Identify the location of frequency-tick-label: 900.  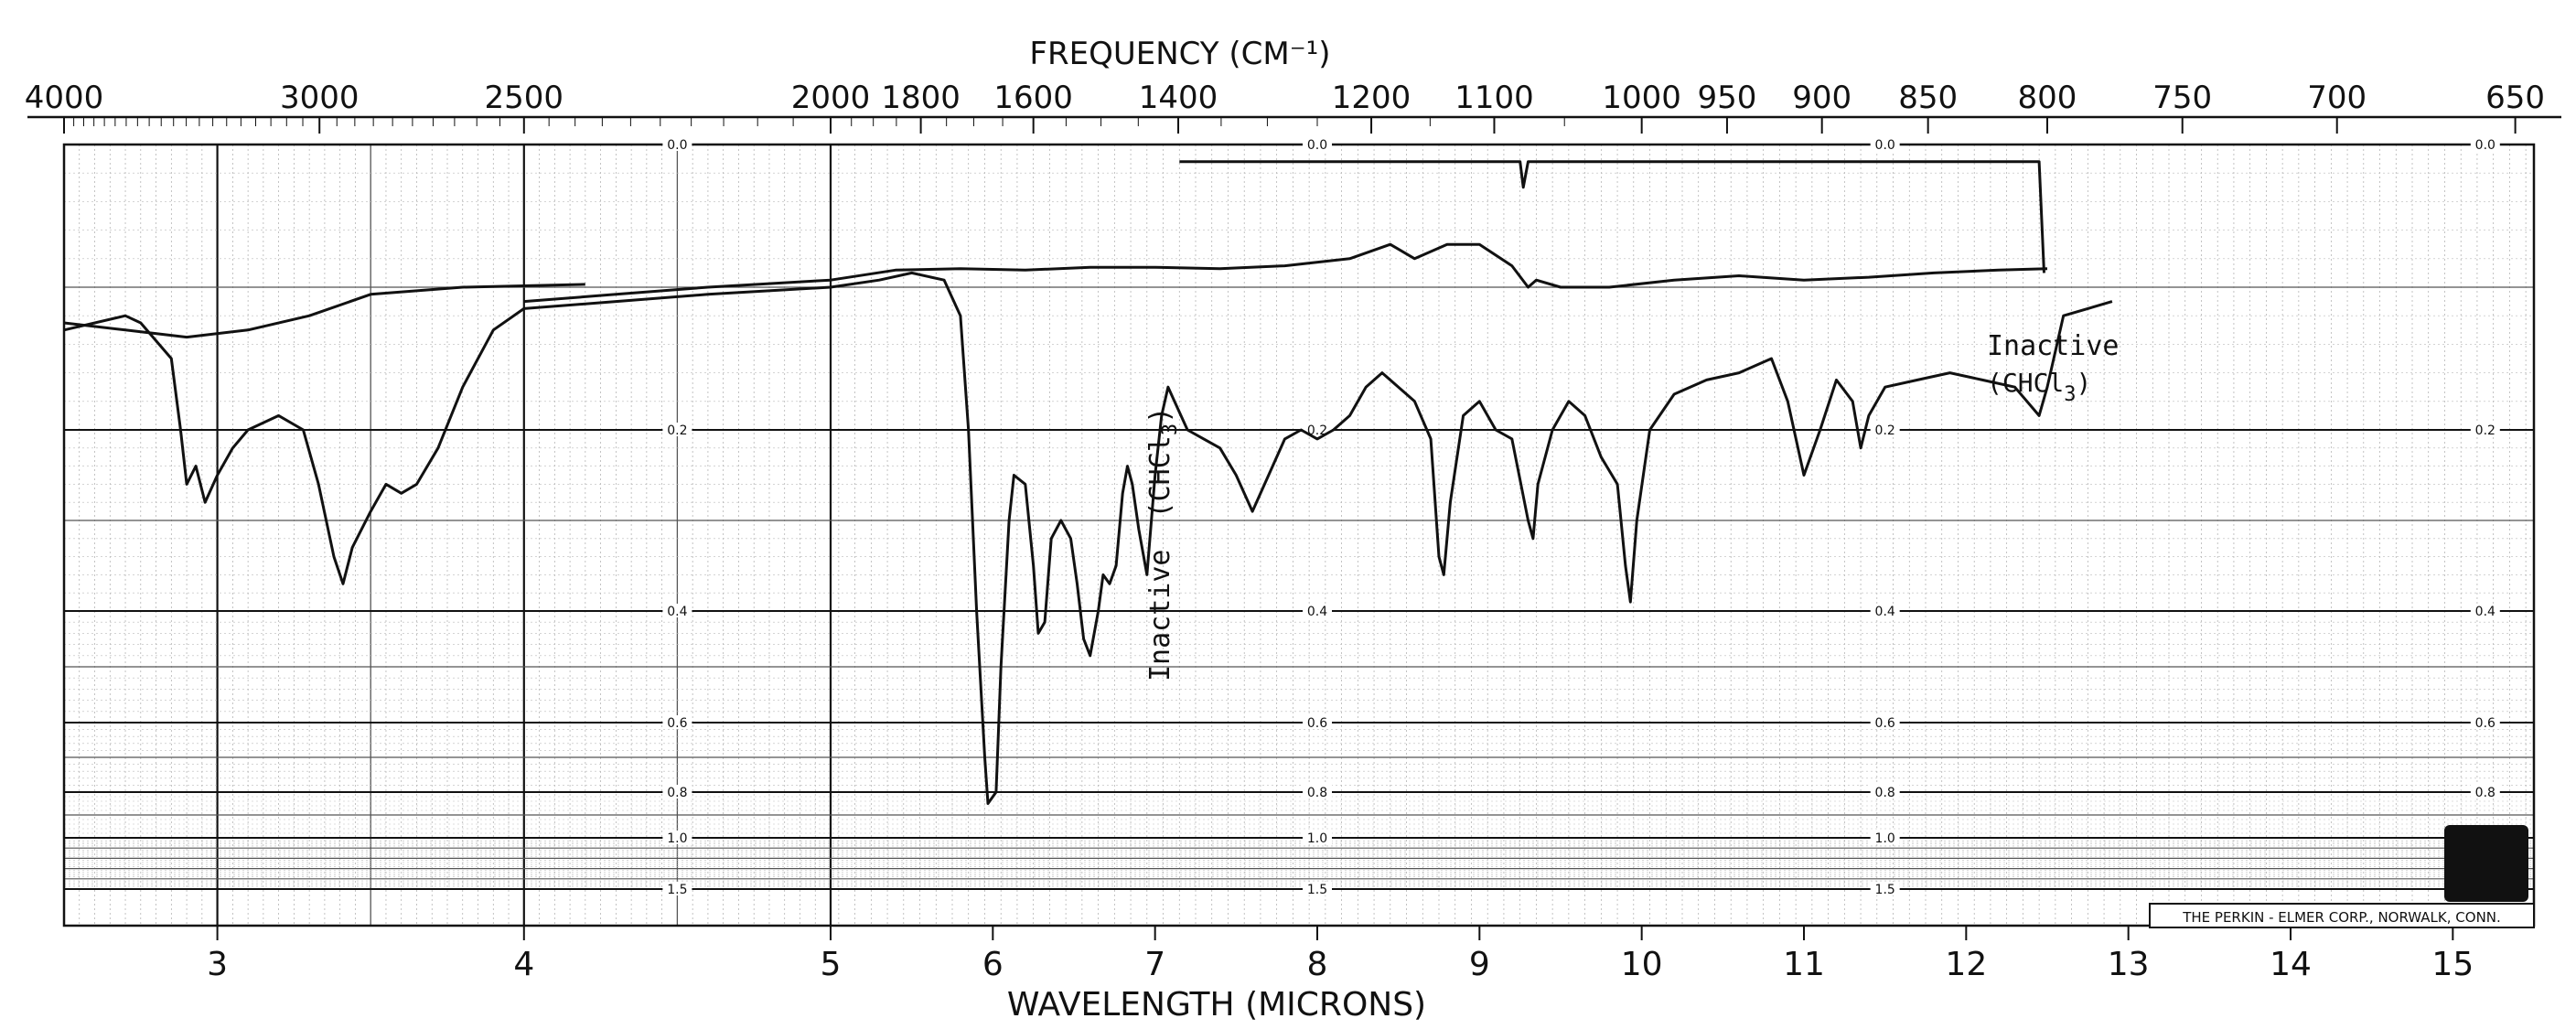
(1822, 98).